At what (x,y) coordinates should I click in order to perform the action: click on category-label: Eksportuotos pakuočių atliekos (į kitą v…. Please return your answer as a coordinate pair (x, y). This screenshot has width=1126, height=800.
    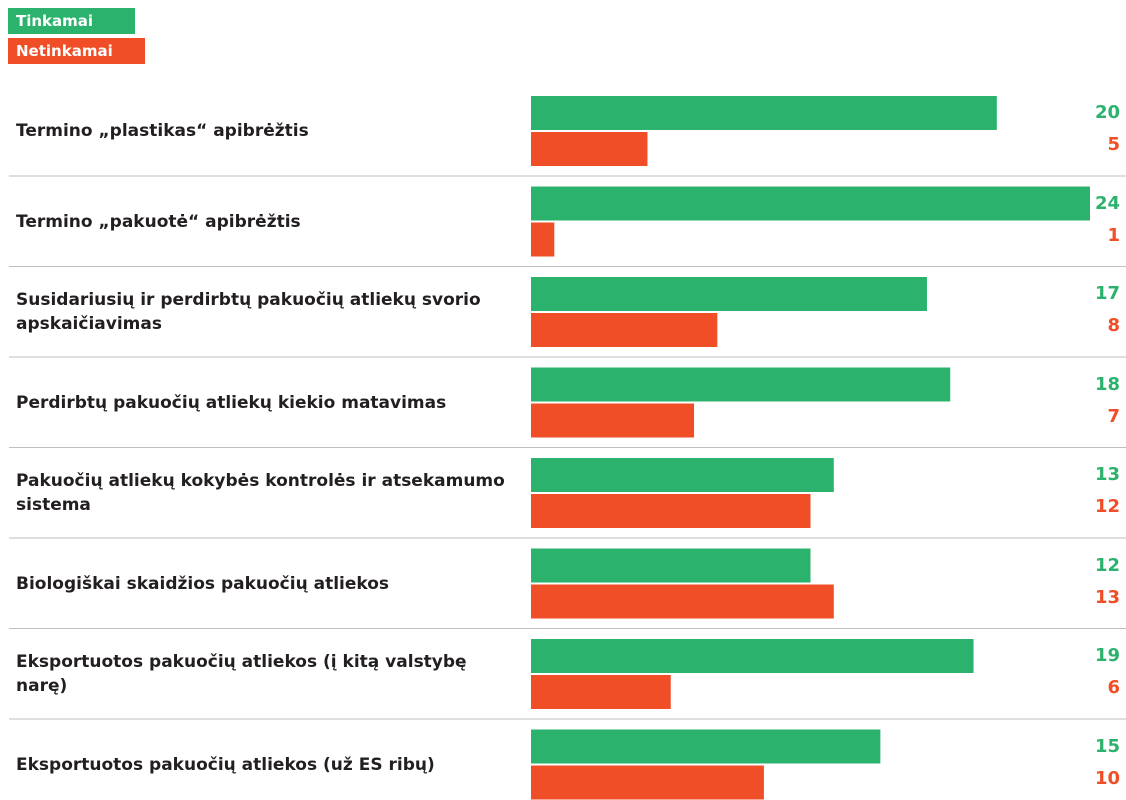
    Looking at the image, I should click on (241, 674).